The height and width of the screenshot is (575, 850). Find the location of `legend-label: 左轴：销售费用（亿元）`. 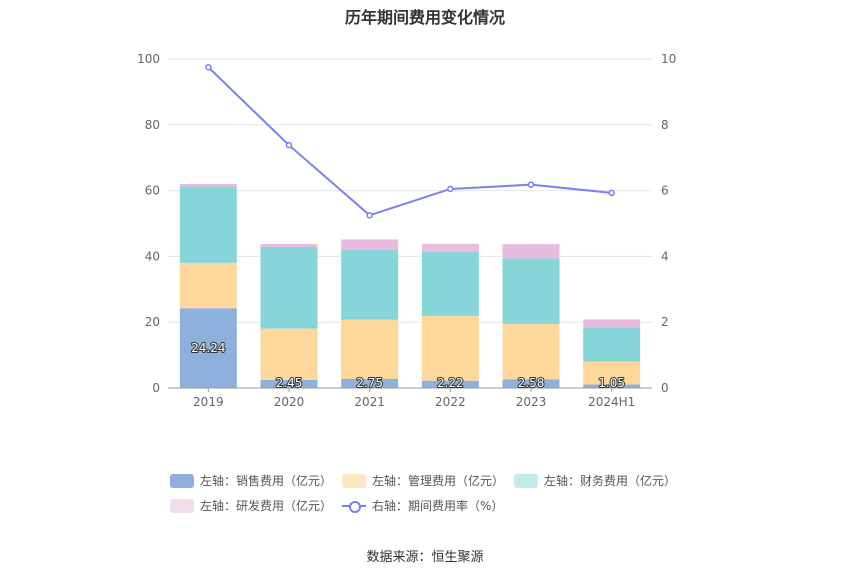

legend-label: 左轴：销售费用（亿元） is located at coordinates (266, 481).